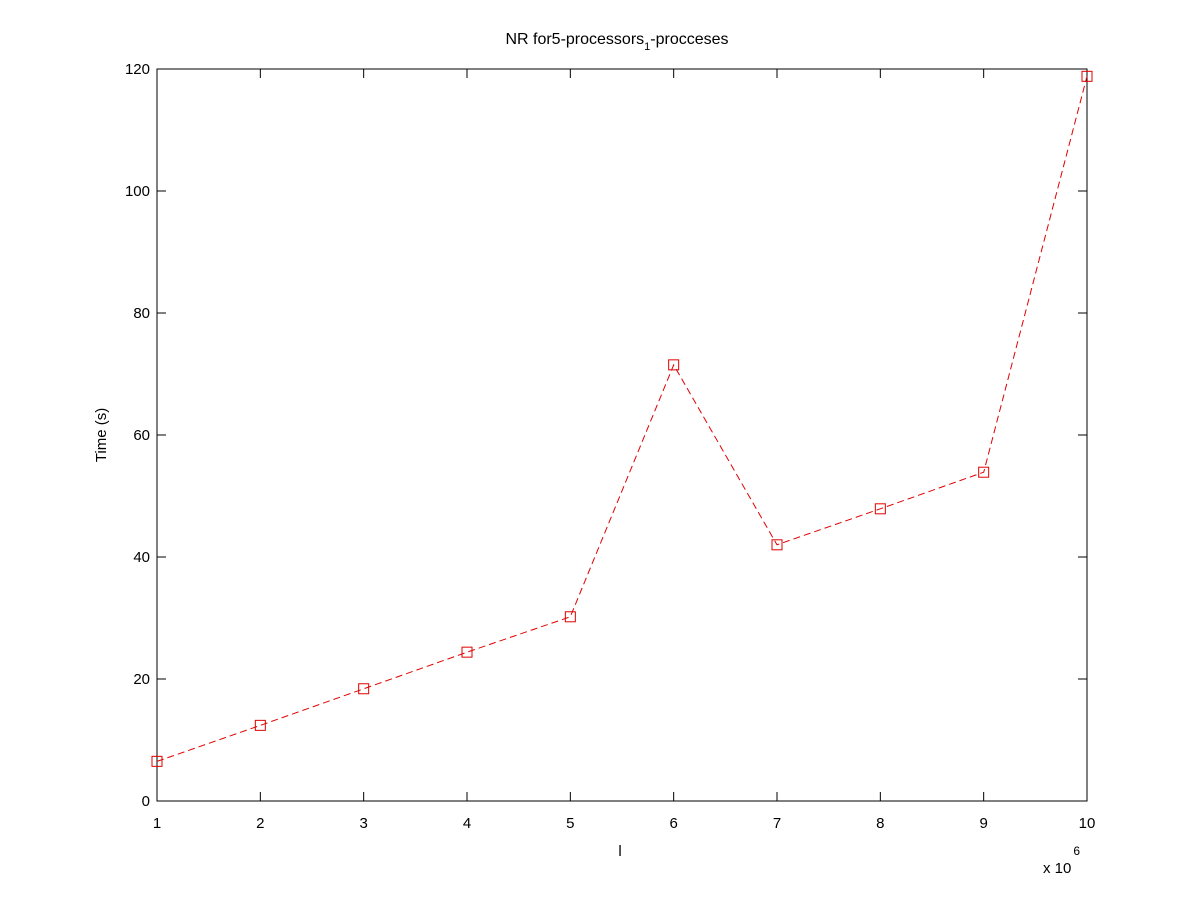 This screenshot has height=900, width=1200. Describe the element at coordinates (467, 823) in the screenshot. I see `x-tick-label: 4` at that location.